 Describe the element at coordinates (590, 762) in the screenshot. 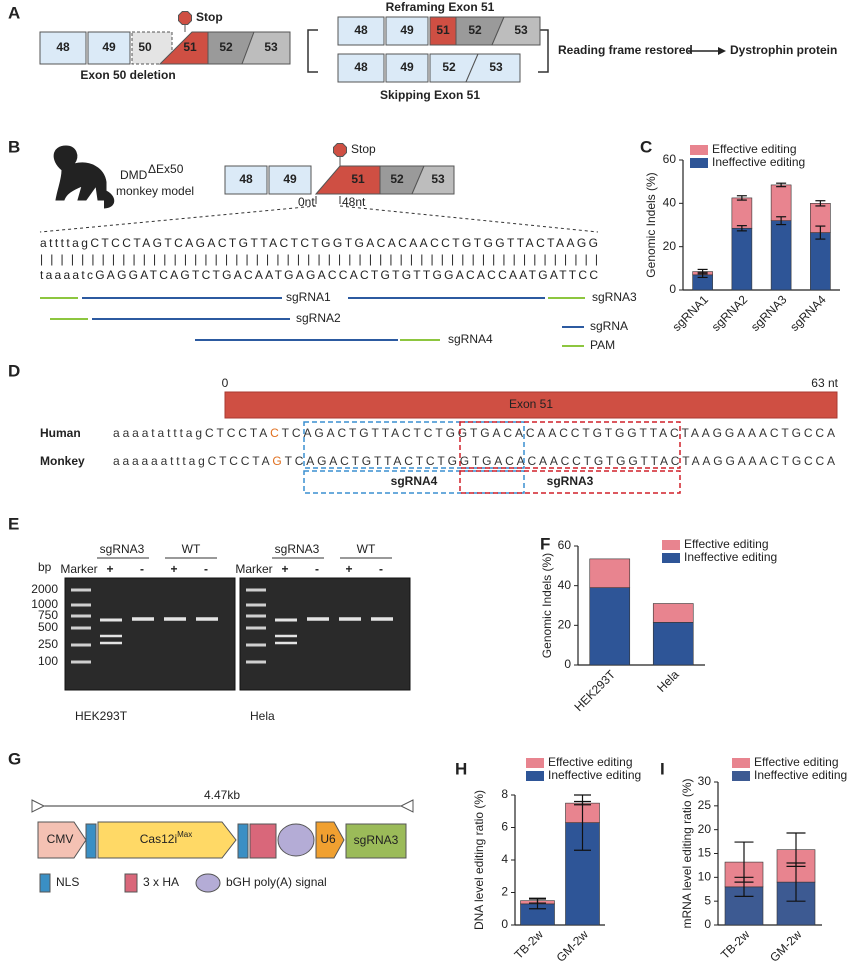

I see `legend-label: Effective editing` at that location.